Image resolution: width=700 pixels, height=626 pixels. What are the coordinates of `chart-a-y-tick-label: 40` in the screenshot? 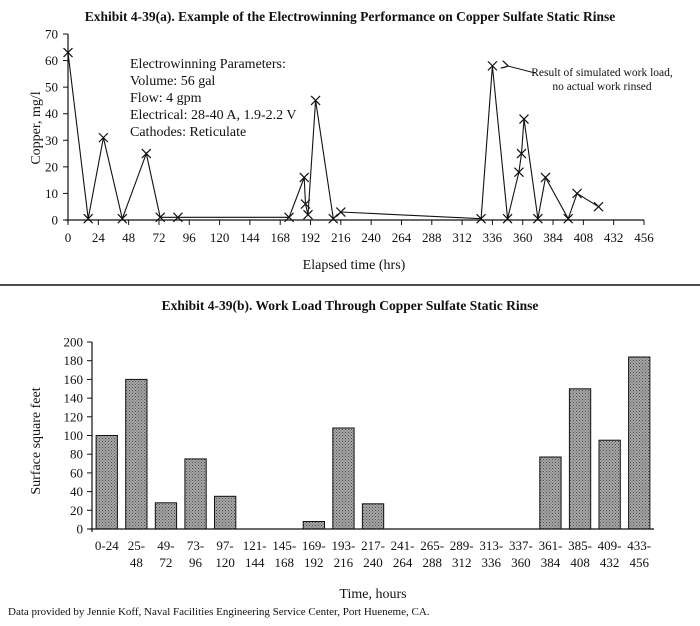 It's located at (51, 113).